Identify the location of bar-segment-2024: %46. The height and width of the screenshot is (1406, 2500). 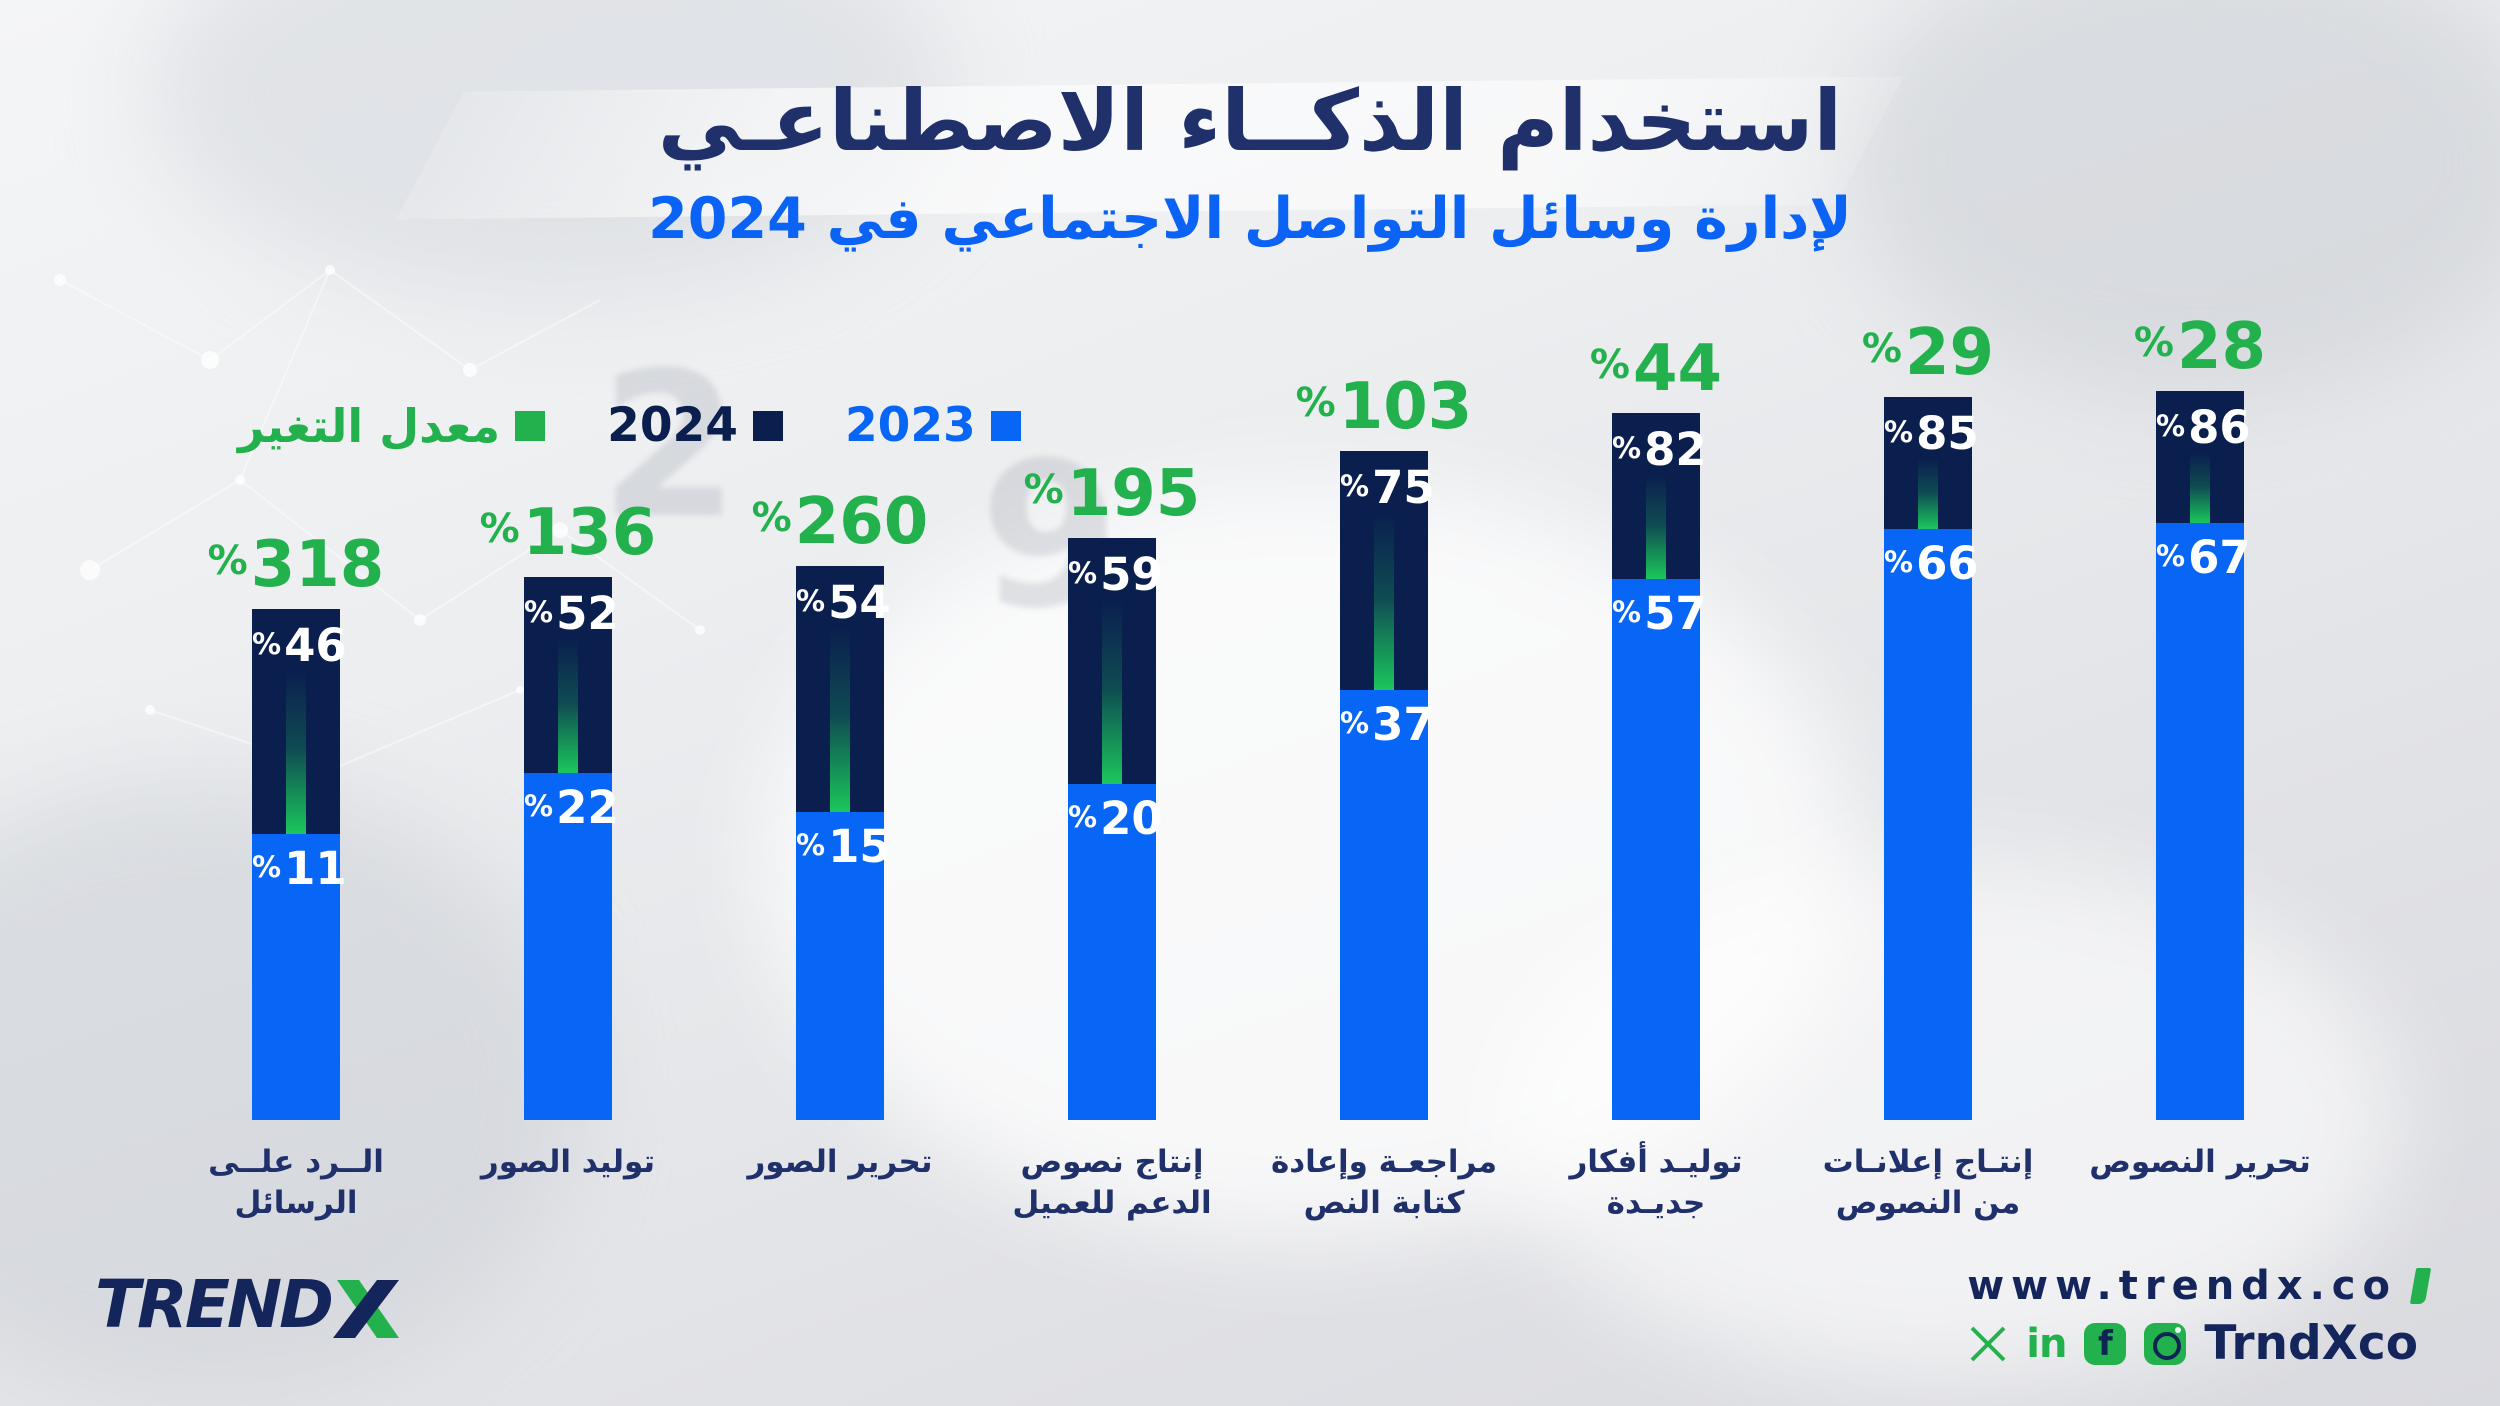
(299, 721).